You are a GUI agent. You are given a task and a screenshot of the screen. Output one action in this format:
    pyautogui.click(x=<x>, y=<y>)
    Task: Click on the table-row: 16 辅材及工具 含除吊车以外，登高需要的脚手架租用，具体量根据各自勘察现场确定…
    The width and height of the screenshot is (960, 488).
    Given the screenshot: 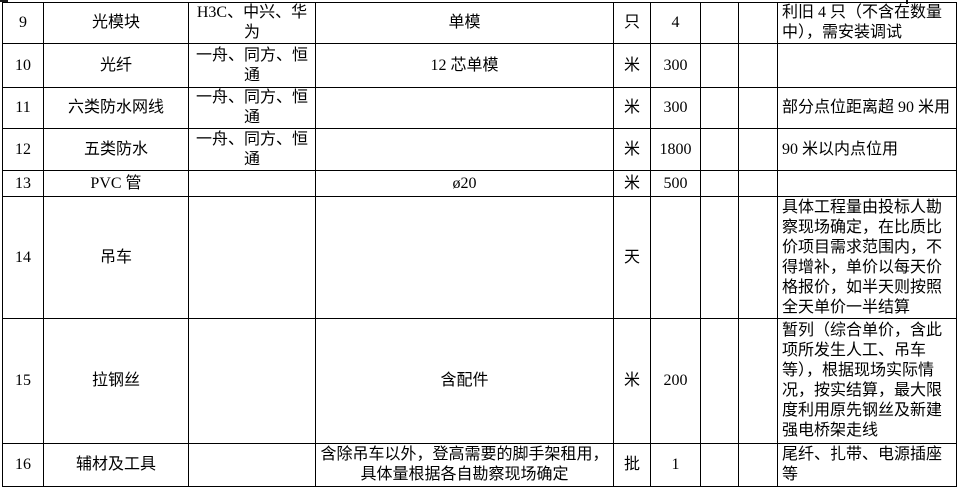 What is the action you would take?
    pyautogui.click(x=479, y=465)
    